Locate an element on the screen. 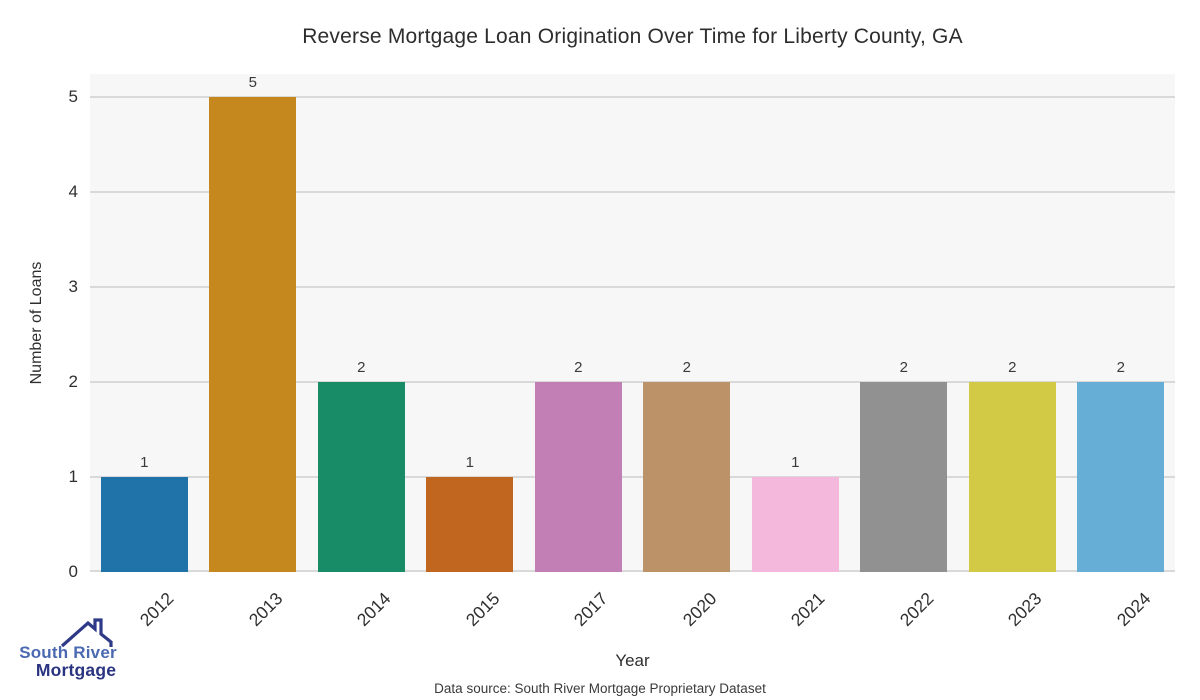 The image size is (1200, 700). bar-value-label-2015: 1 is located at coordinates (469, 462).